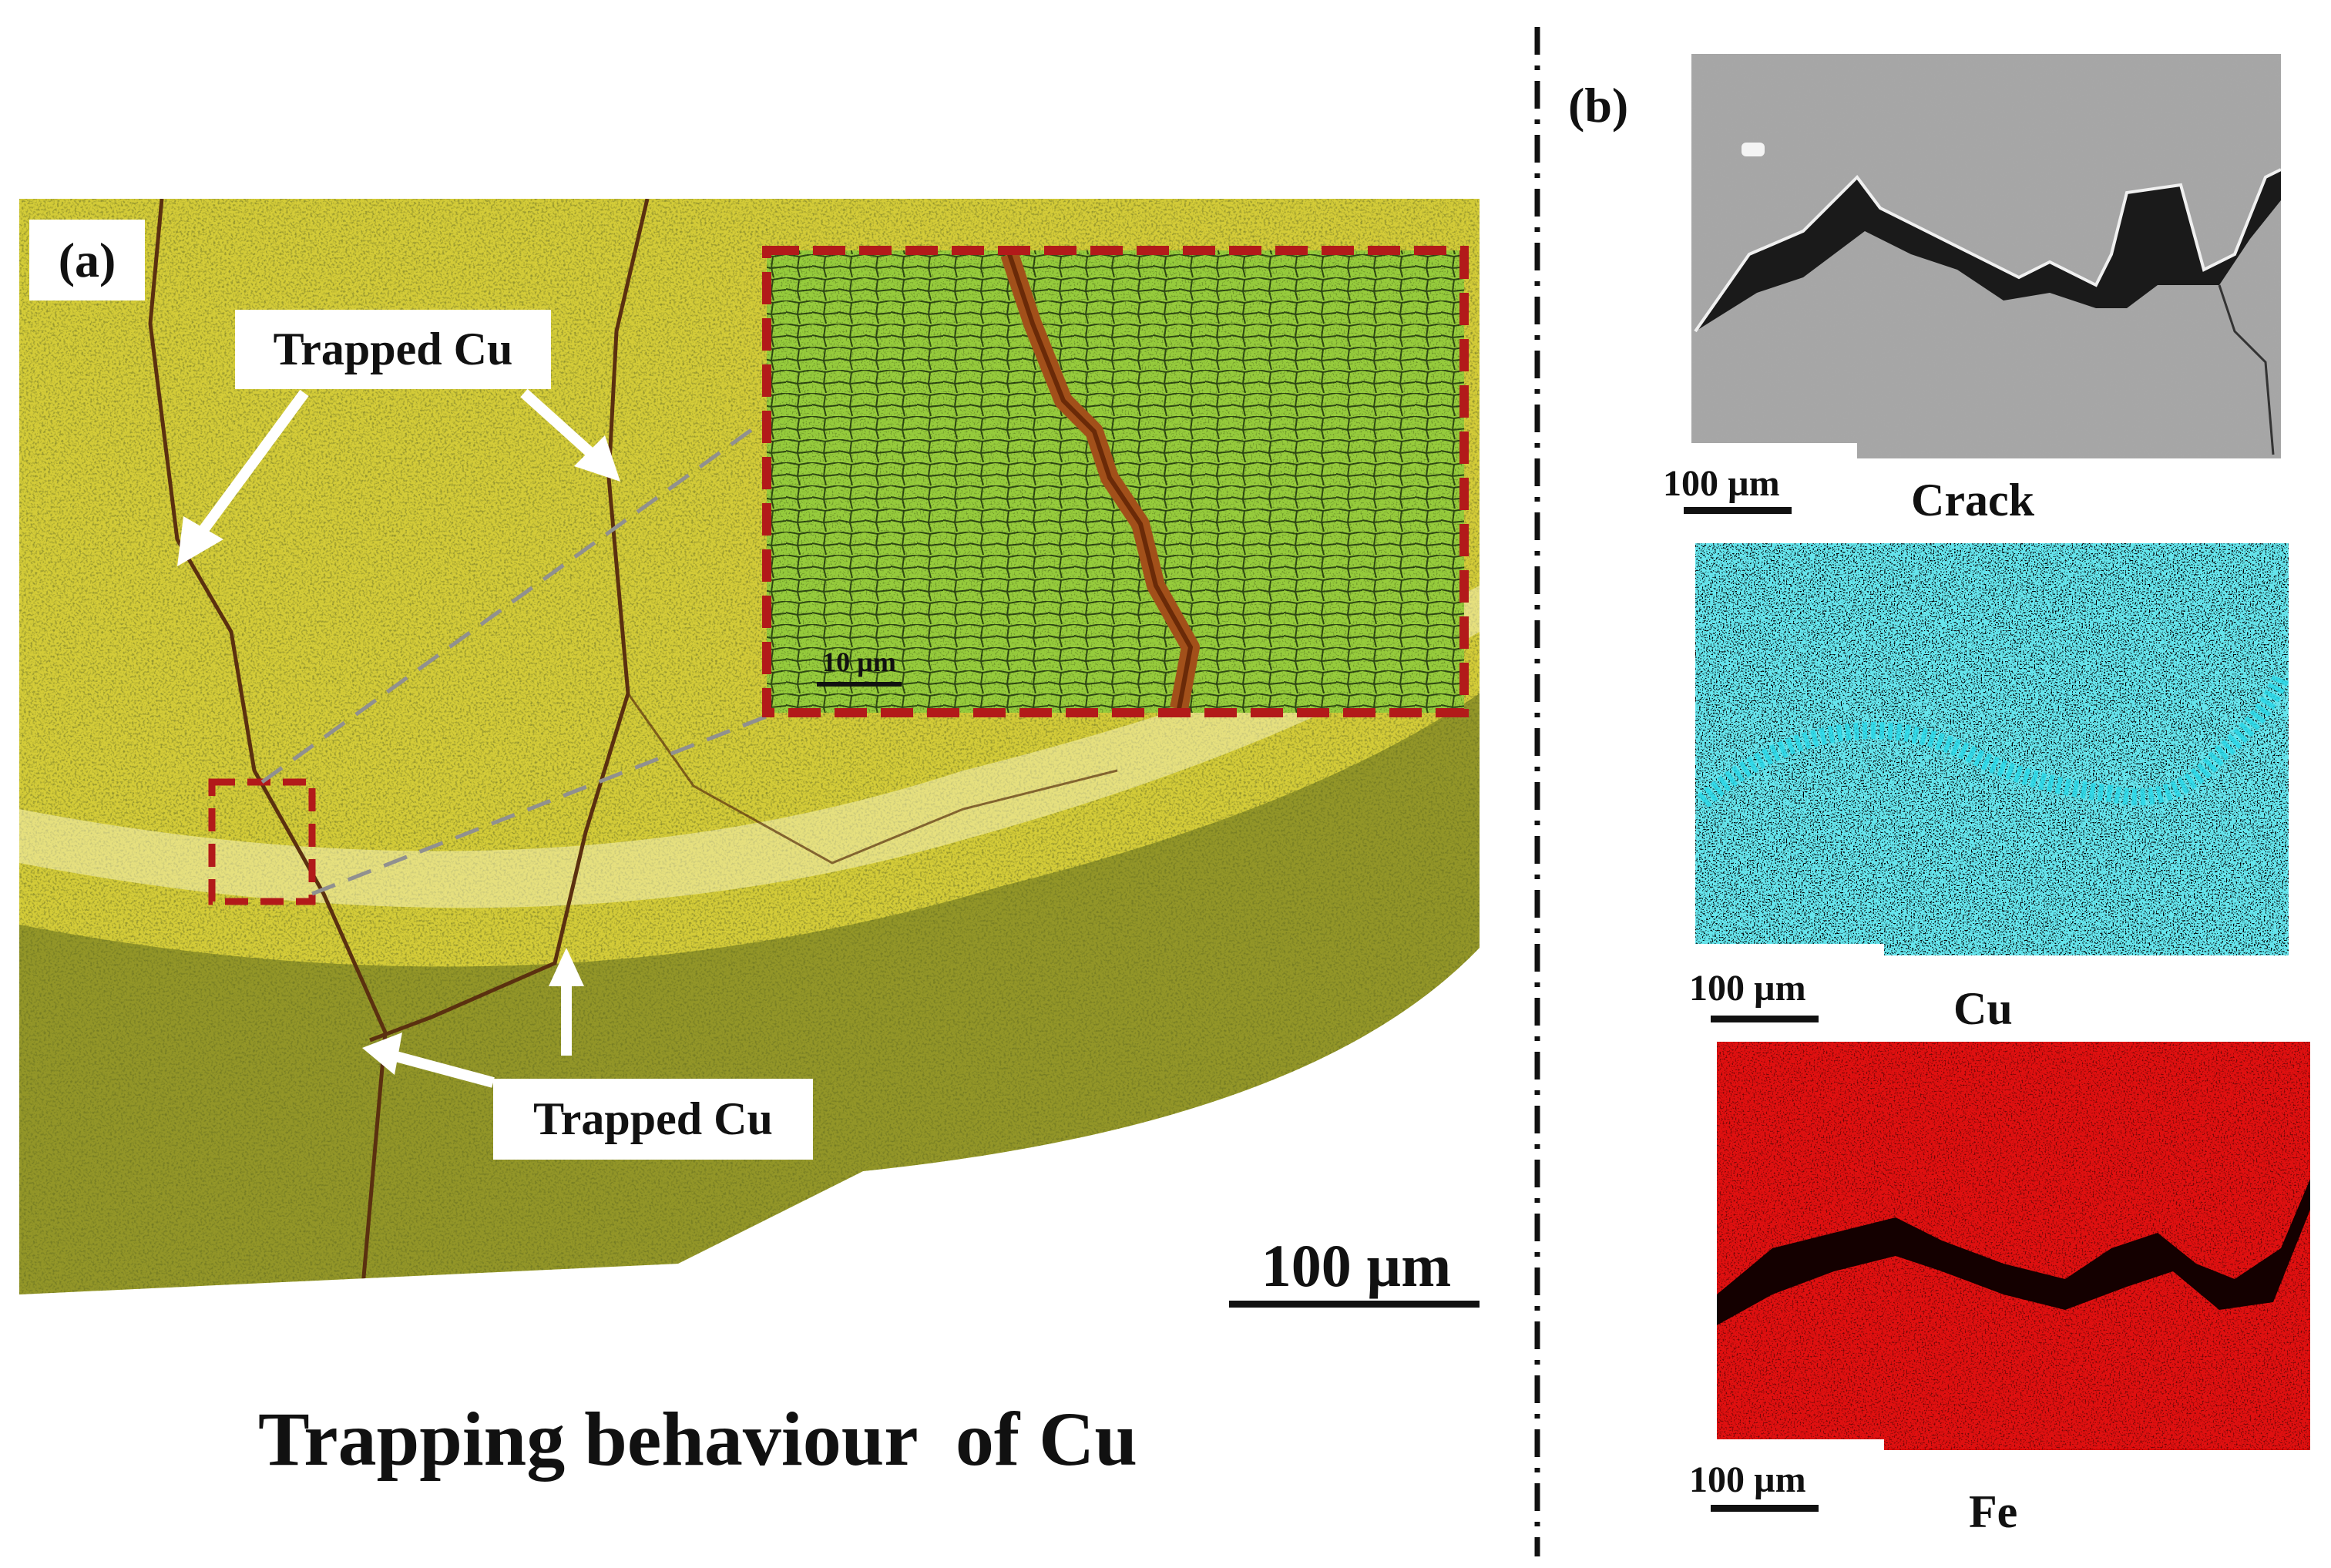  What do you see at coordinates (1993, 1267) in the screenshot?
I see `eds-fe-map` at bounding box center [1993, 1267].